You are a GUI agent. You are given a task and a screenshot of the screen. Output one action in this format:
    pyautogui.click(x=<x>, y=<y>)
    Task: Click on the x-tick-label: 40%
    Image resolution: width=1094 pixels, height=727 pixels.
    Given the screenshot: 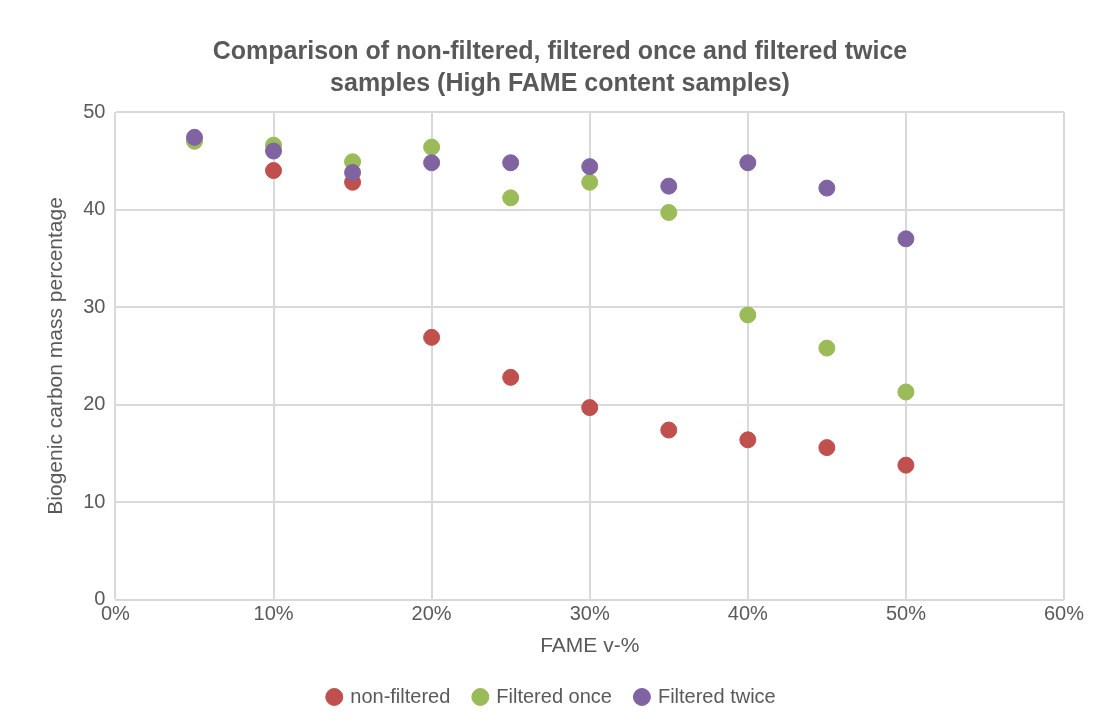 What is the action you would take?
    pyautogui.click(x=748, y=613)
    